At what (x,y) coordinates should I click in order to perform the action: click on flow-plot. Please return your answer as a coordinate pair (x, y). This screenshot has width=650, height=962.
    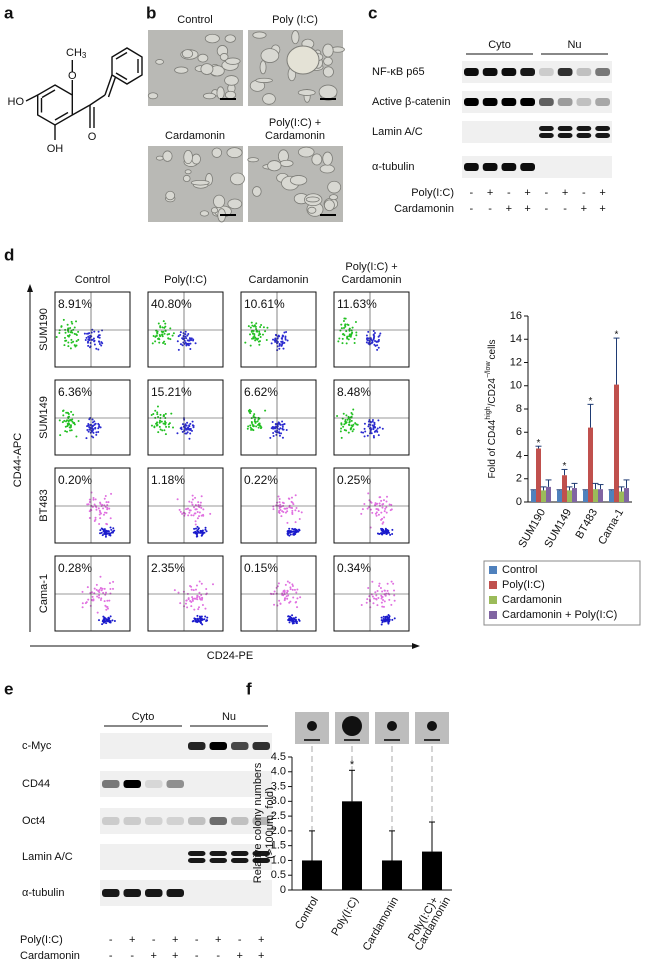
    Looking at the image, I should click on (92, 593).